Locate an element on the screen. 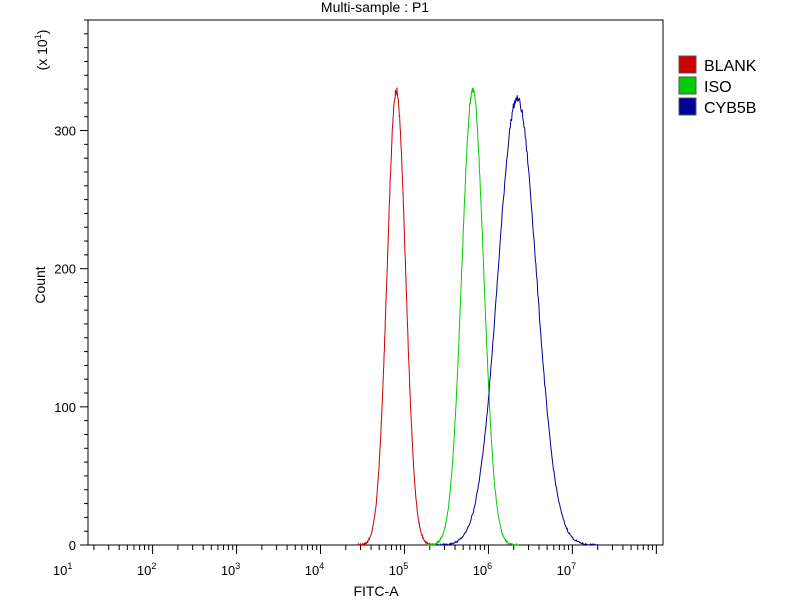 Image resolution: width=800 pixels, height=600 pixels. chart-title: Multi-sample : P1 is located at coordinates (375, 7).